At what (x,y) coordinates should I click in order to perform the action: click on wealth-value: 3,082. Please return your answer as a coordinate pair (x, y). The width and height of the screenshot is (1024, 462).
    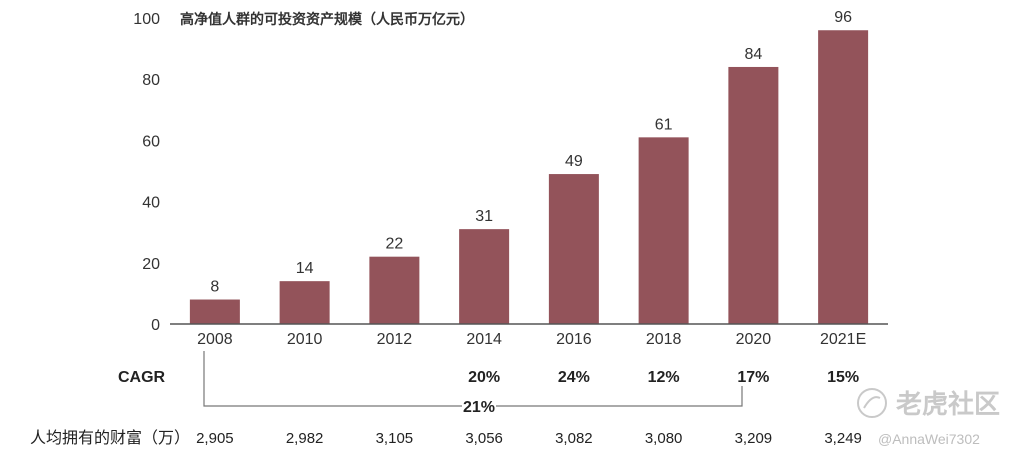
    Looking at the image, I should click on (574, 438).